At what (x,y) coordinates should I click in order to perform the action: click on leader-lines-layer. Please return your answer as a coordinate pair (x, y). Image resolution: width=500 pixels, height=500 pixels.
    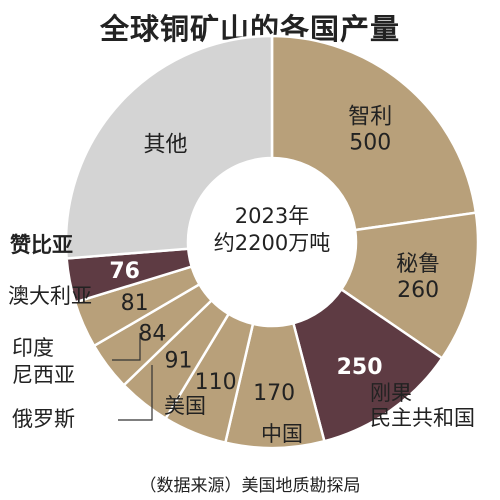
    Looking at the image, I should click on (132, 377).